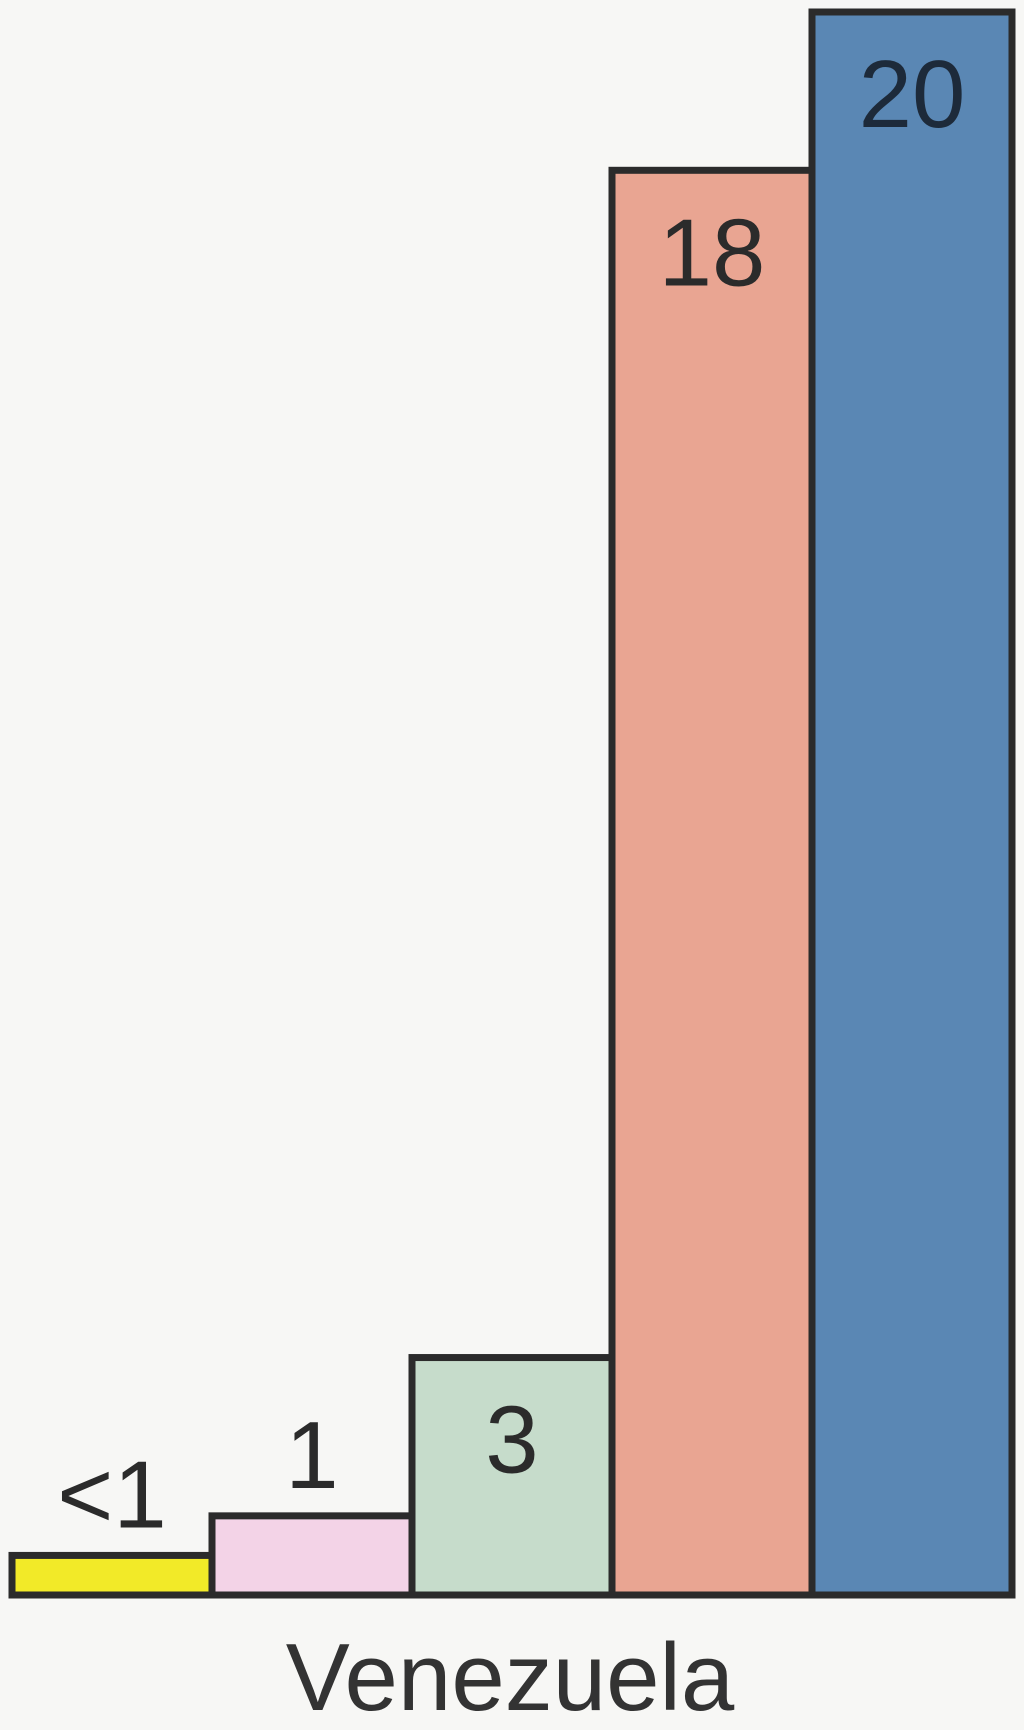  What do you see at coordinates (311, 1455) in the screenshot?
I see `value-label-1: 1` at bounding box center [311, 1455].